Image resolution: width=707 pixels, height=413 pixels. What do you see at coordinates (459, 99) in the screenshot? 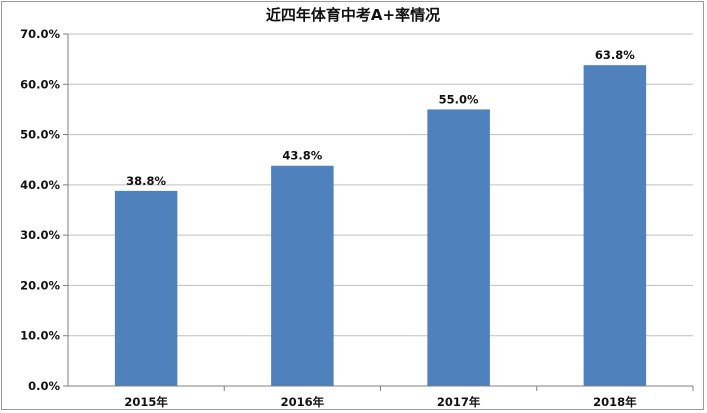
I see `data-label: 55.0%` at bounding box center [459, 99].